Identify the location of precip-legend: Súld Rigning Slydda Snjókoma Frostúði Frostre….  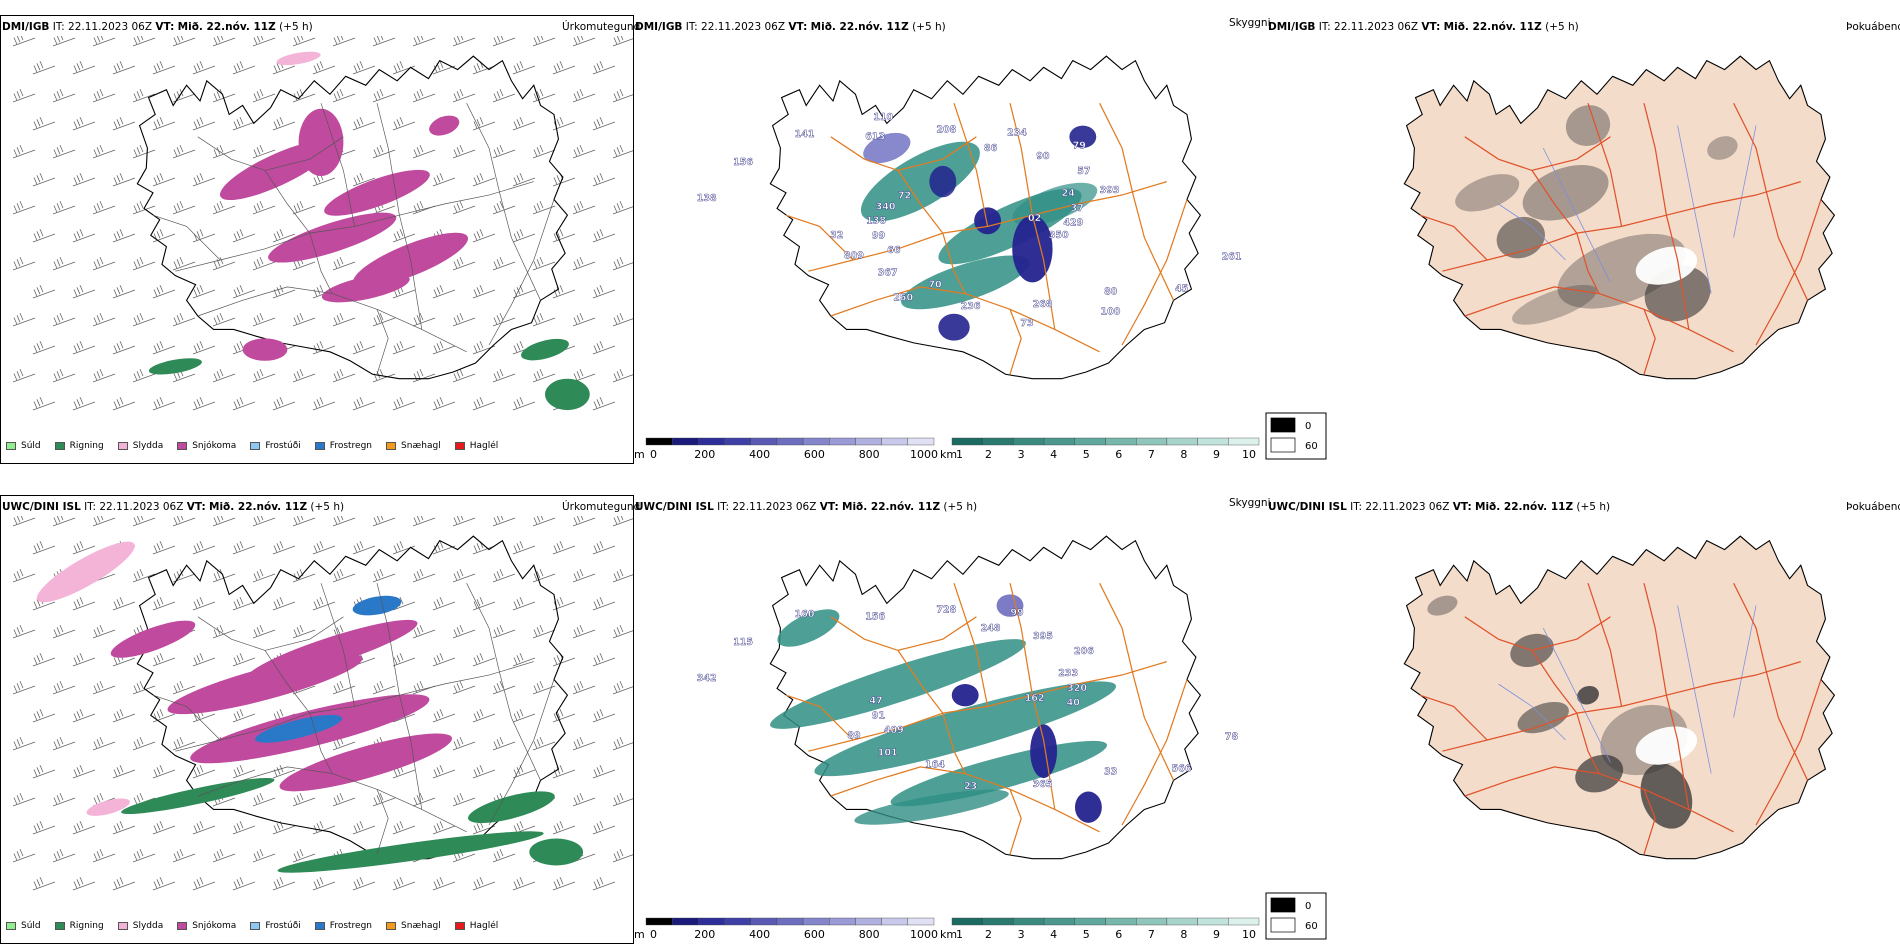
(259, 926).